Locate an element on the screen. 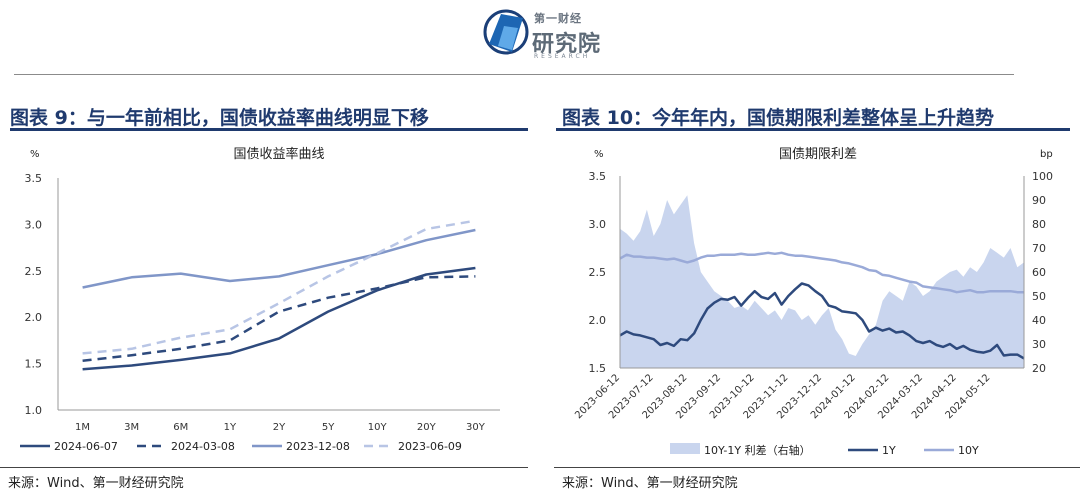  y-right-tick-label: 100 is located at coordinates (1042, 176).